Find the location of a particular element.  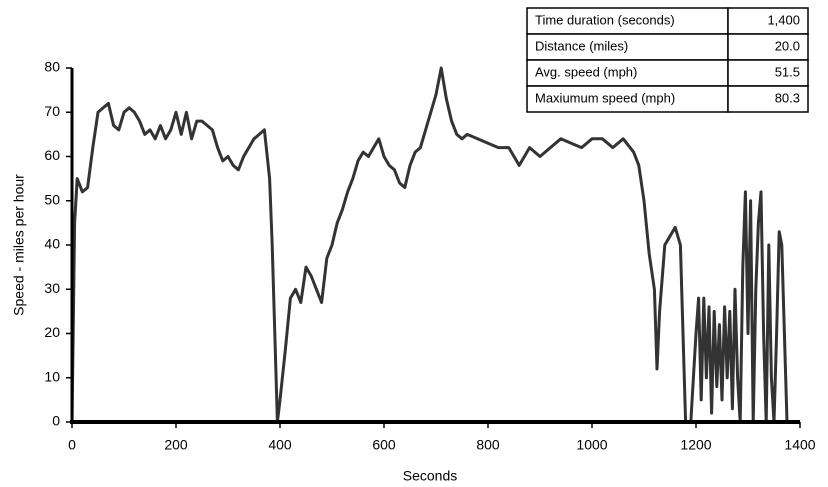

y-tick-label: 80 is located at coordinates (52, 67).